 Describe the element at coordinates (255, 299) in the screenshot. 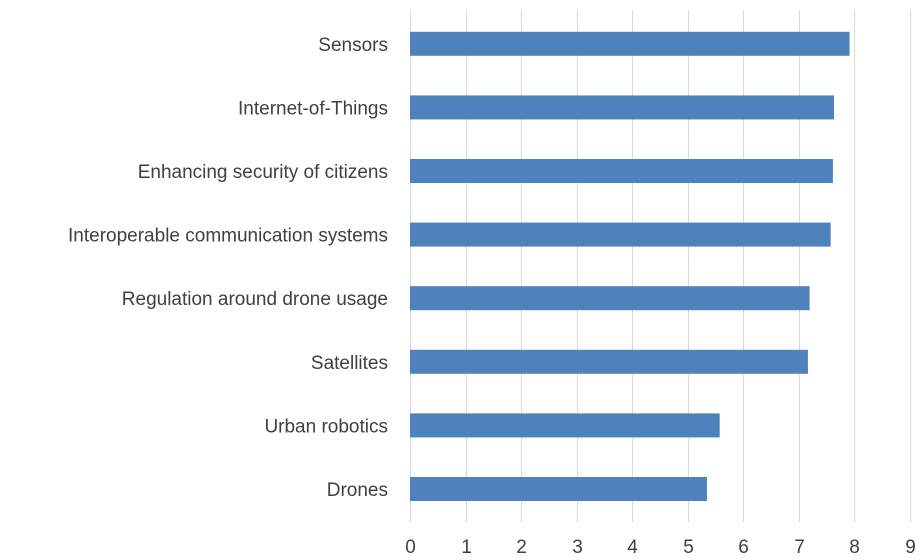

I see `category-label: Regulation around drone usage` at that location.